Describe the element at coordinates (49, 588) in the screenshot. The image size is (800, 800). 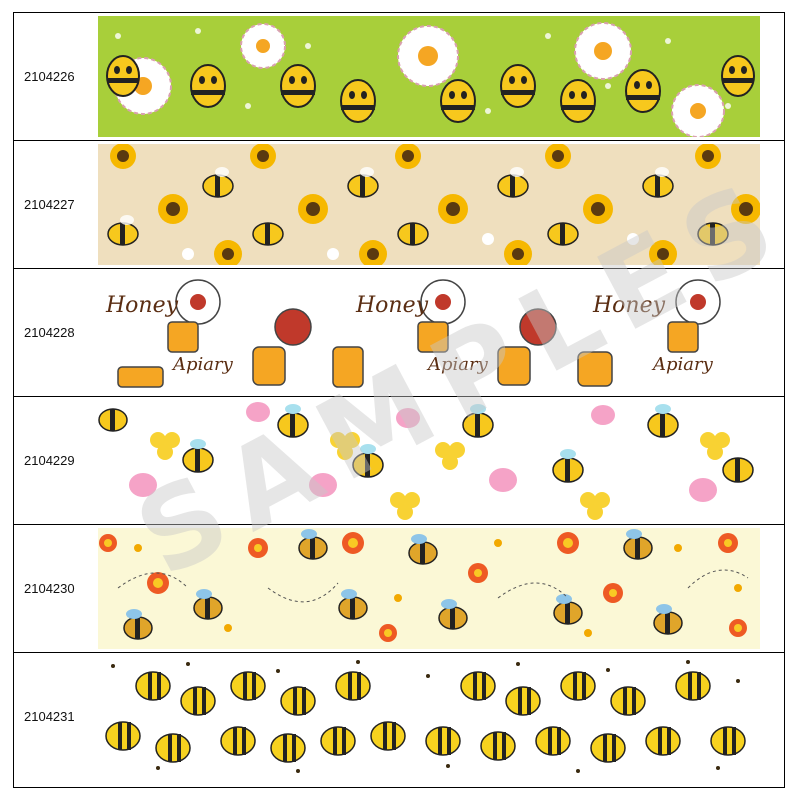
I see `product-code: 2104230` at that location.